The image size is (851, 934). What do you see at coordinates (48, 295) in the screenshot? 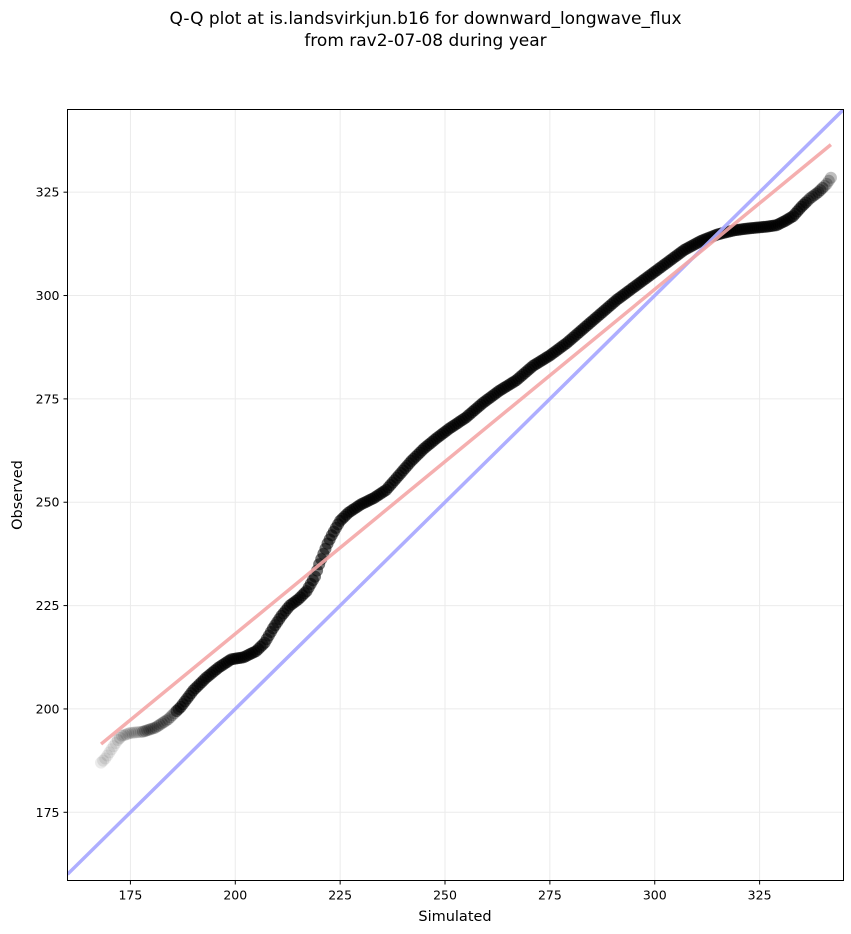
I see `y-tick-label: 300` at bounding box center [48, 295].